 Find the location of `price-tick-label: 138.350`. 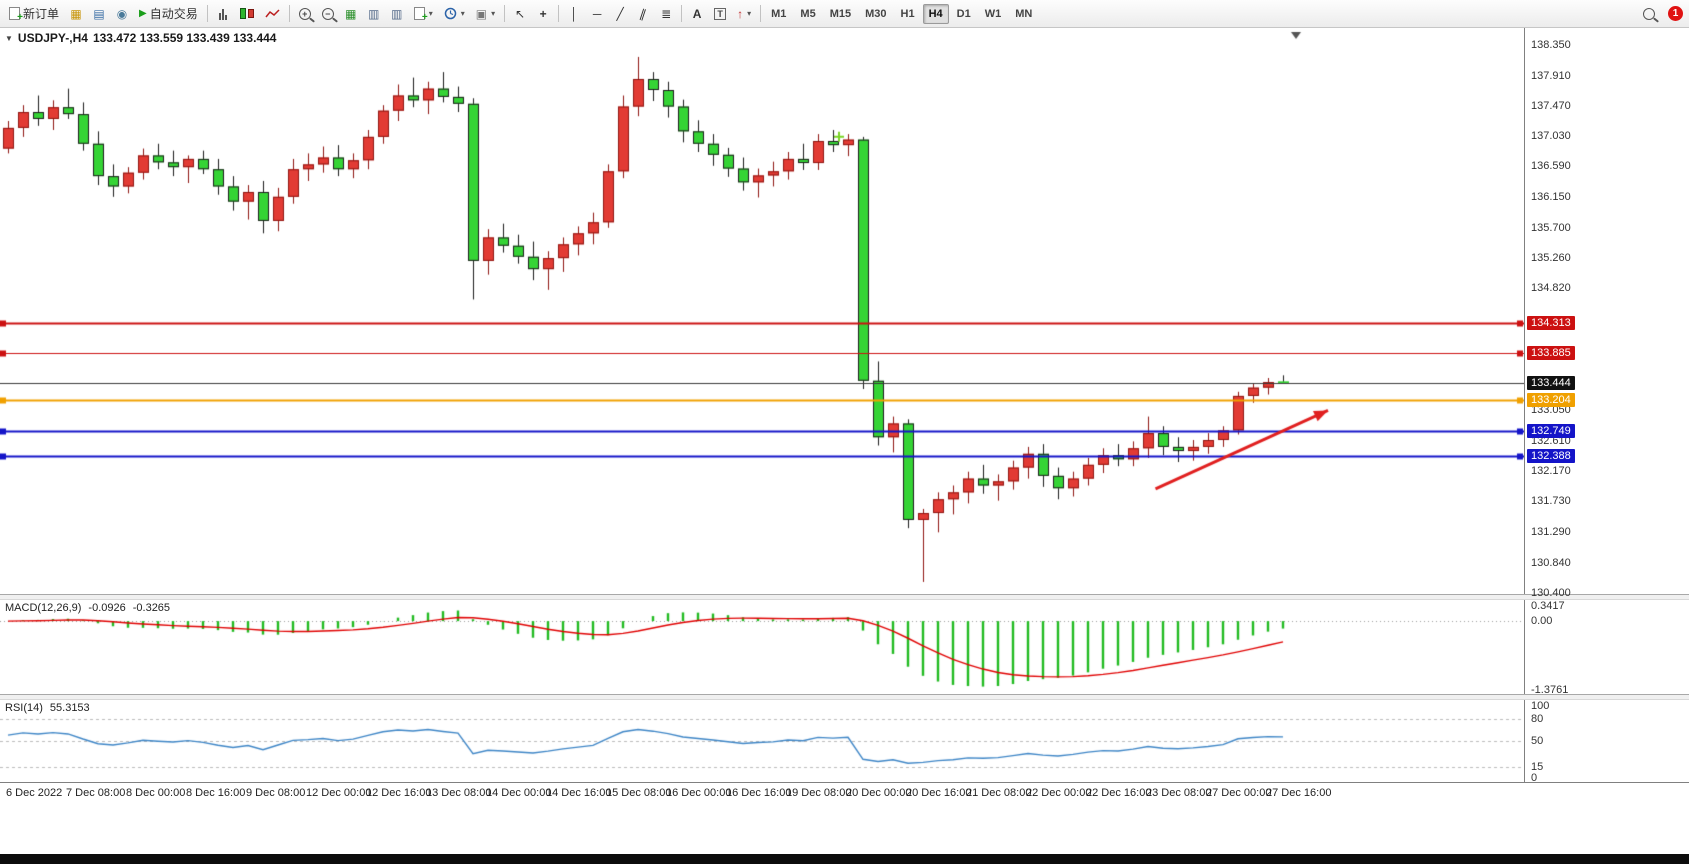

price-tick-label: 138.350 is located at coordinates (1551, 45).